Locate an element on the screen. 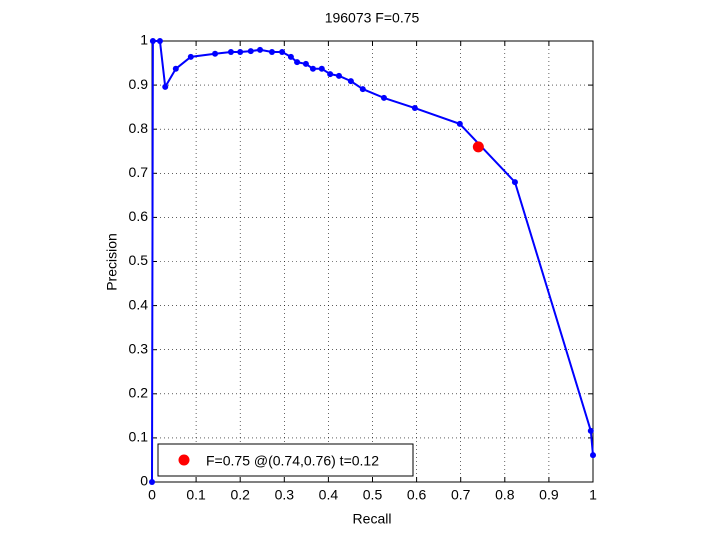  y-tick-label: 0.5 is located at coordinates (139, 260).